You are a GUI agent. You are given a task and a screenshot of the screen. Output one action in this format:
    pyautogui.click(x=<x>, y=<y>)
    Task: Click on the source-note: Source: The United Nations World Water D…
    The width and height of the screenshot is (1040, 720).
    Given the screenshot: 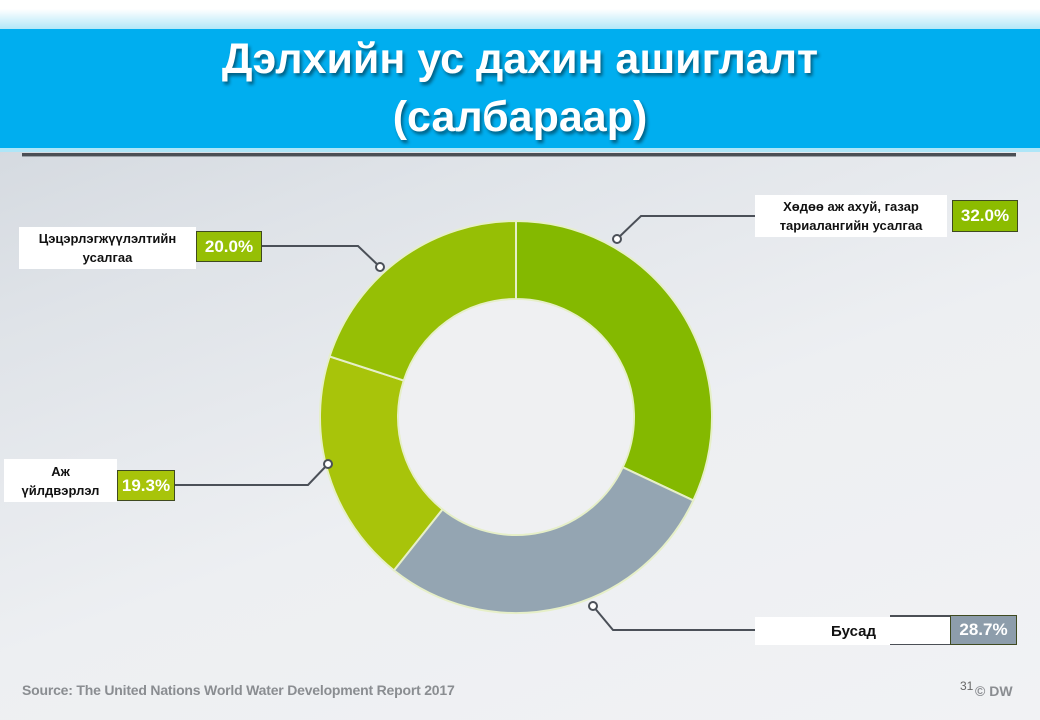 What is the action you would take?
    pyautogui.click(x=238, y=690)
    